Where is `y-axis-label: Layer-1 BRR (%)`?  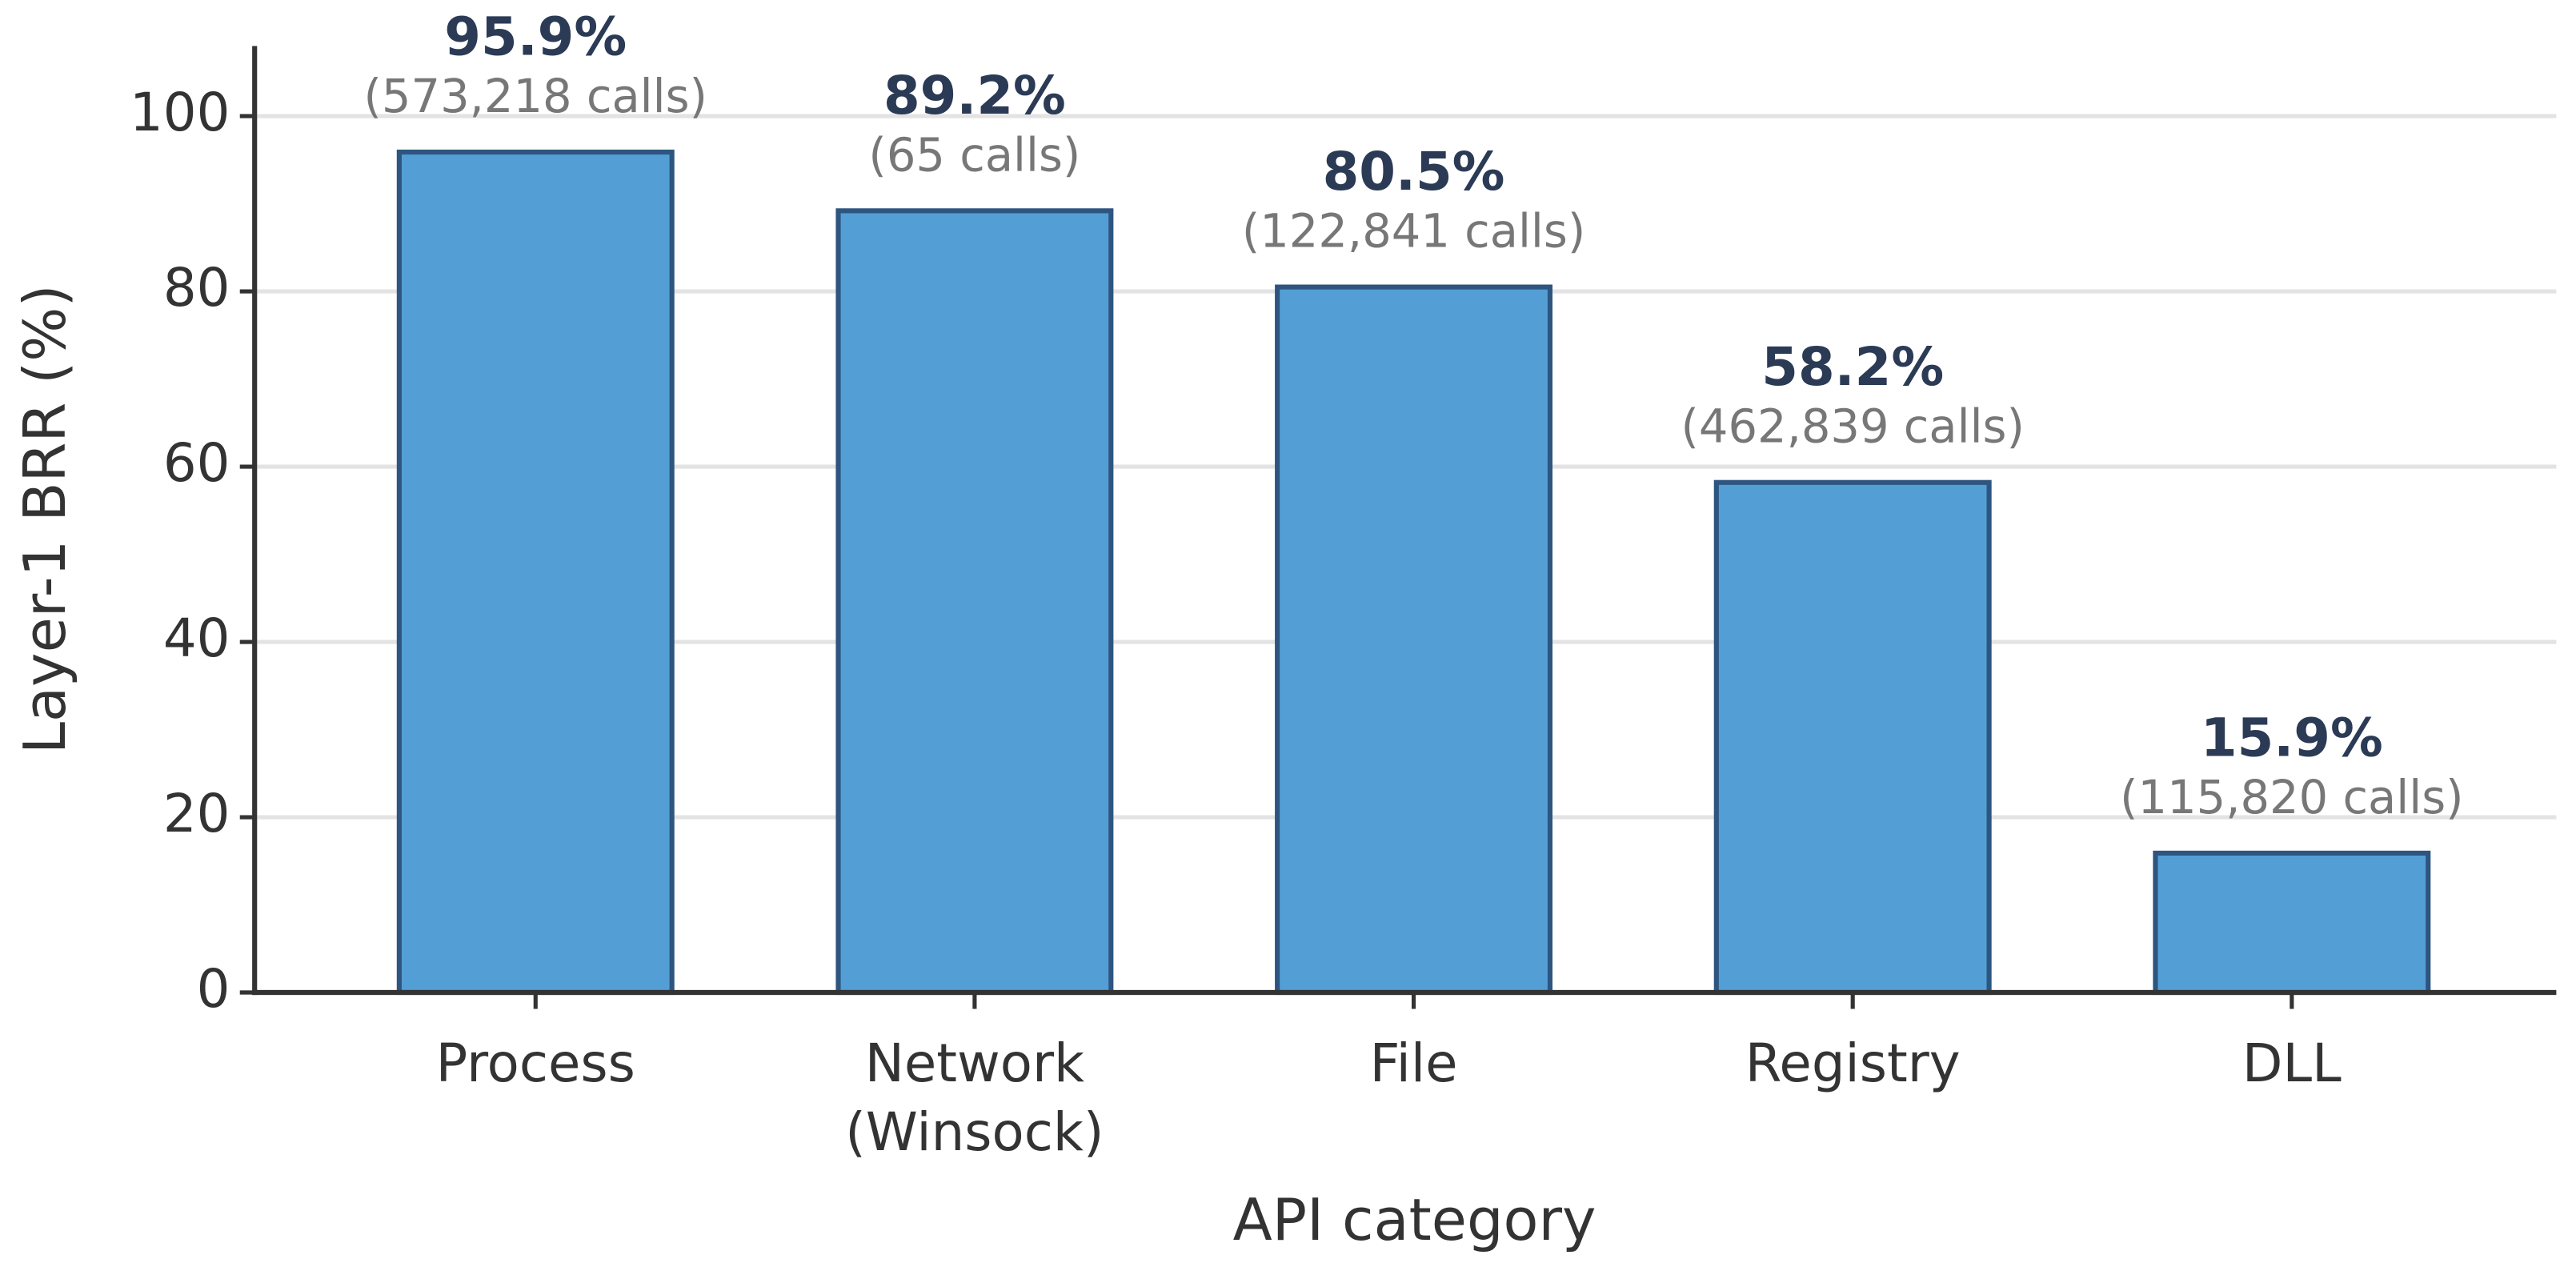
y-axis-label: Layer-1 BRR (%) is located at coordinates (44, 519).